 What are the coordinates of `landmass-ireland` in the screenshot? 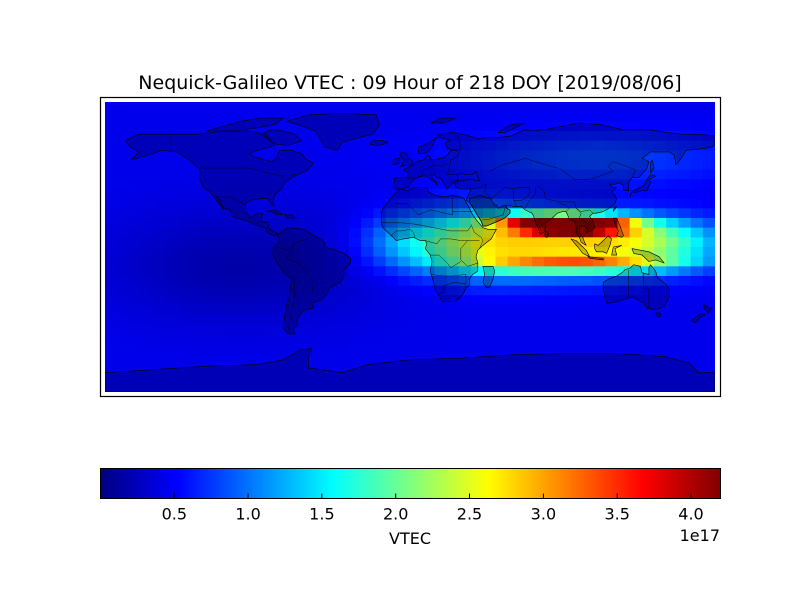 It's located at (396, 162).